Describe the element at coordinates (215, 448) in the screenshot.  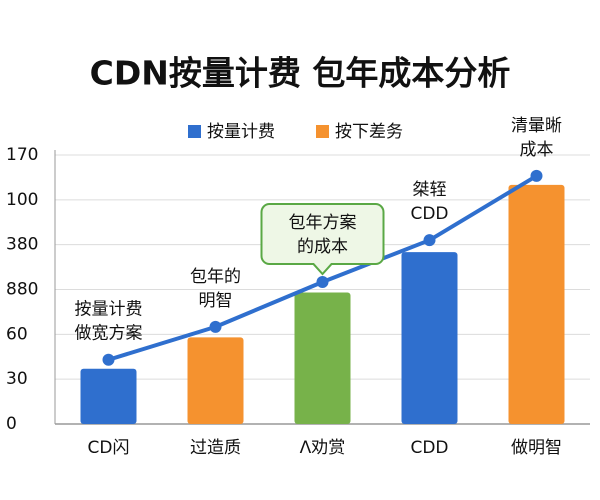
I see `x-tick-label: 过造质` at that location.